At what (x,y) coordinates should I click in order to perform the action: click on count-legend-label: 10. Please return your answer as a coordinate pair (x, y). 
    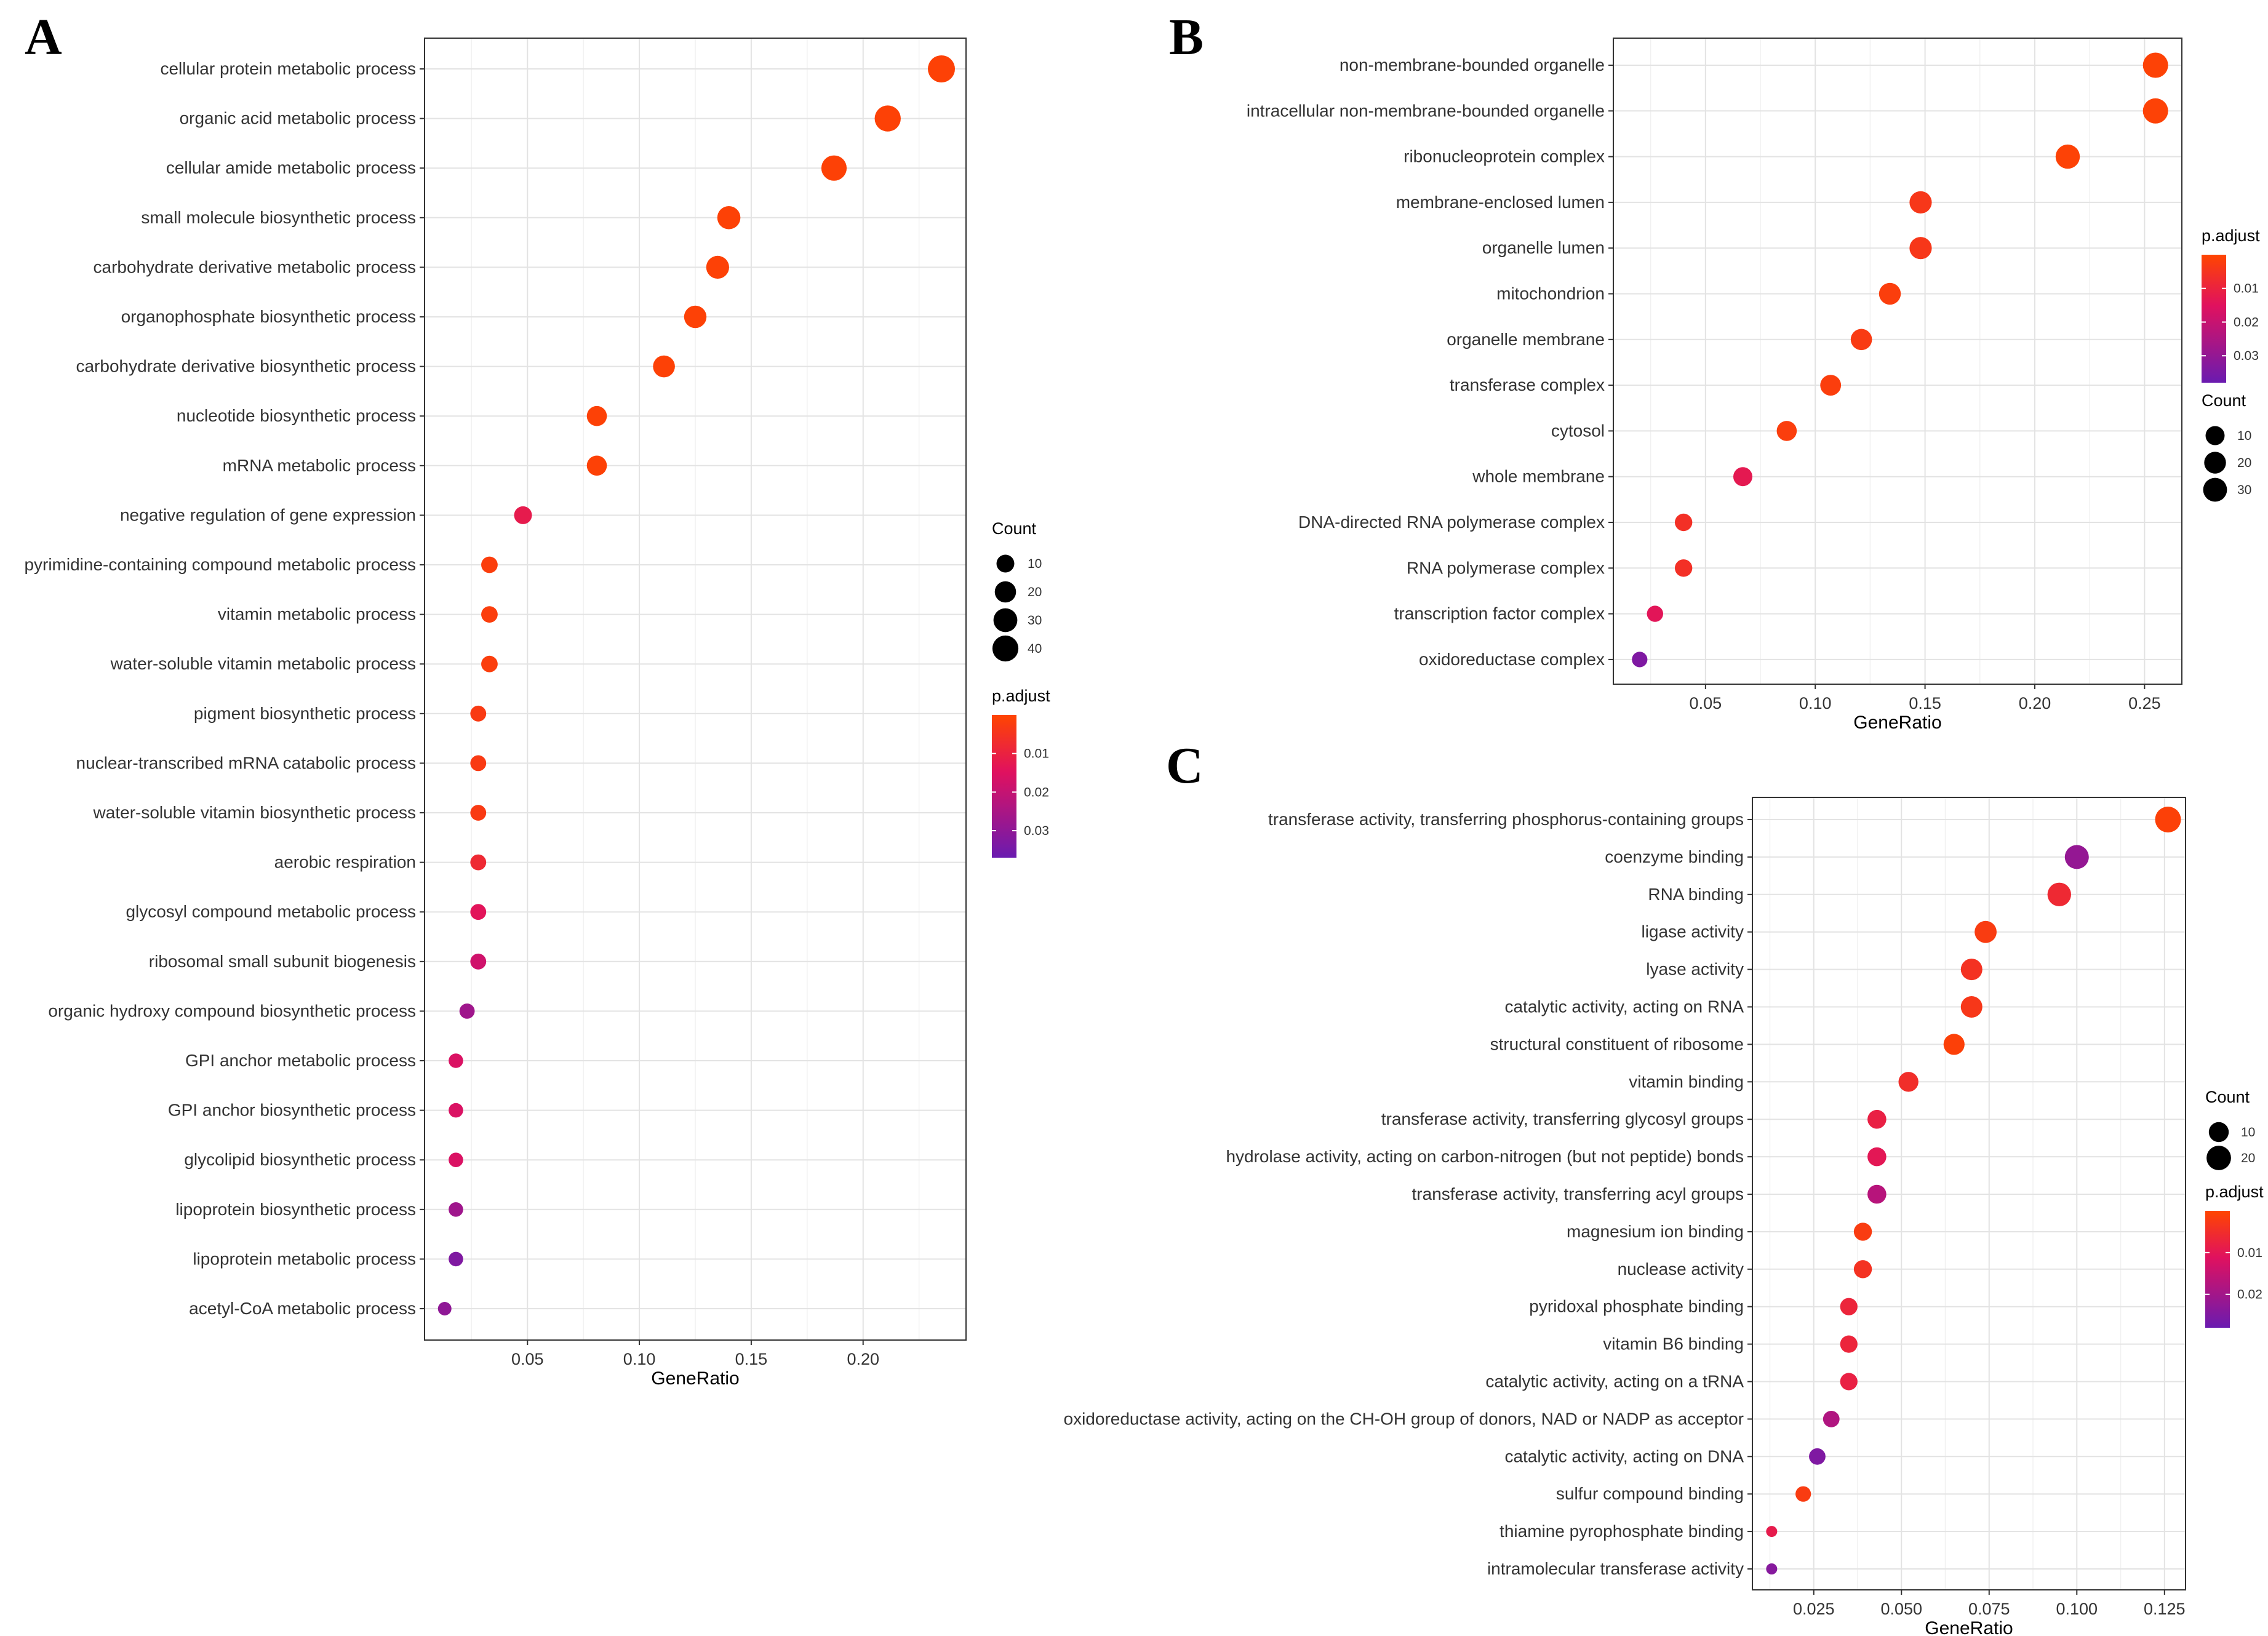
    Looking at the image, I should click on (2244, 436).